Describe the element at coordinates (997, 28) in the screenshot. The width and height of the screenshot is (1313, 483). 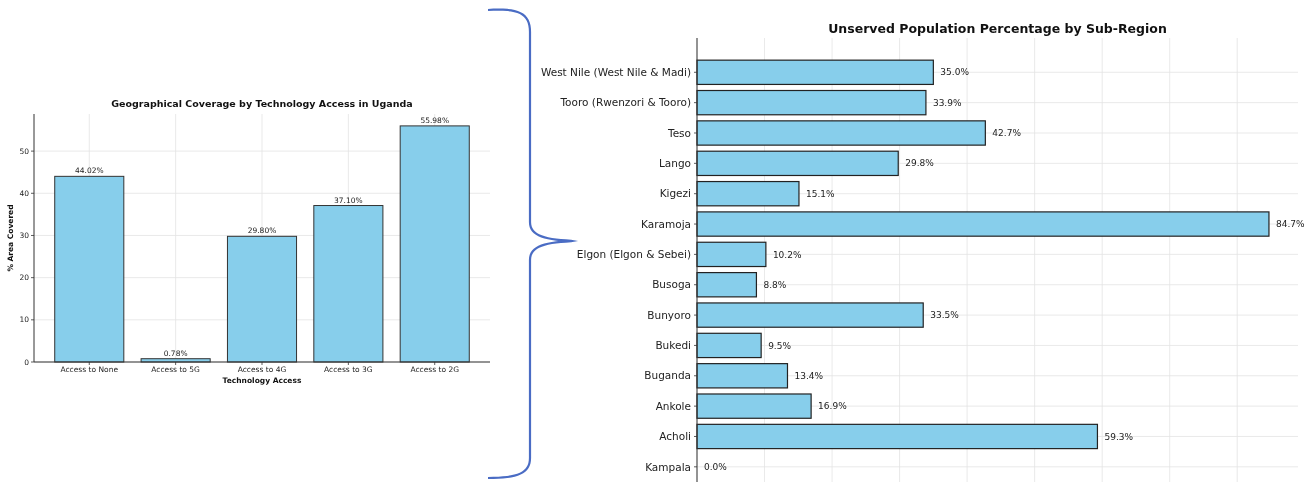
I see `chart-title: Unserved Population Percentage by Sub-Region` at that location.